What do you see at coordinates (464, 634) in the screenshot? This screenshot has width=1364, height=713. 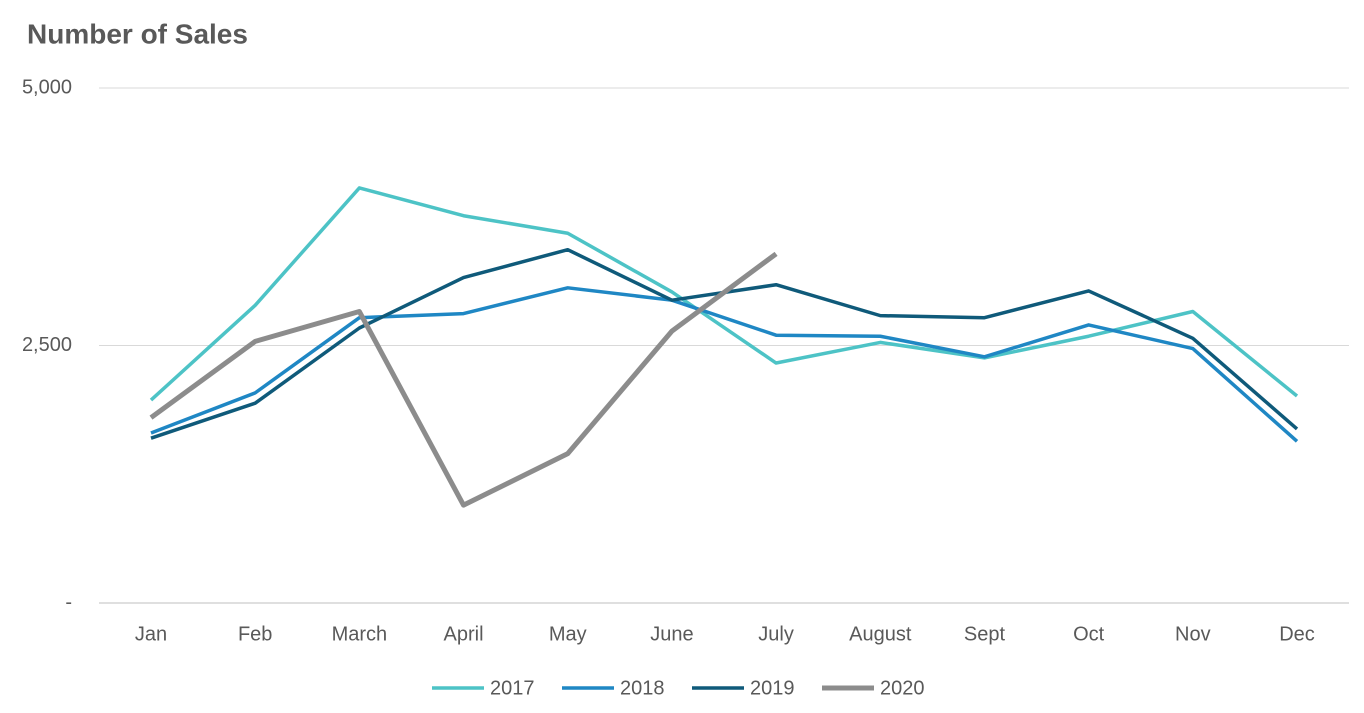 I see `x-tick-label: April` at bounding box center [464, 634].